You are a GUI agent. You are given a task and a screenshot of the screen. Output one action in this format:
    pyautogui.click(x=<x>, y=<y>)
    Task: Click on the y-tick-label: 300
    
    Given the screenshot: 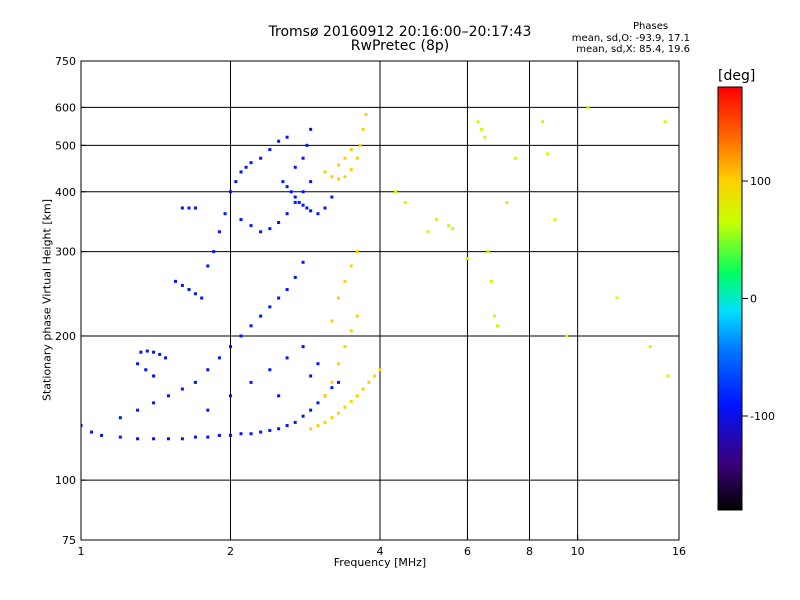 What is the action you would take?
    pyautogui.click(x=65, y=252)
    